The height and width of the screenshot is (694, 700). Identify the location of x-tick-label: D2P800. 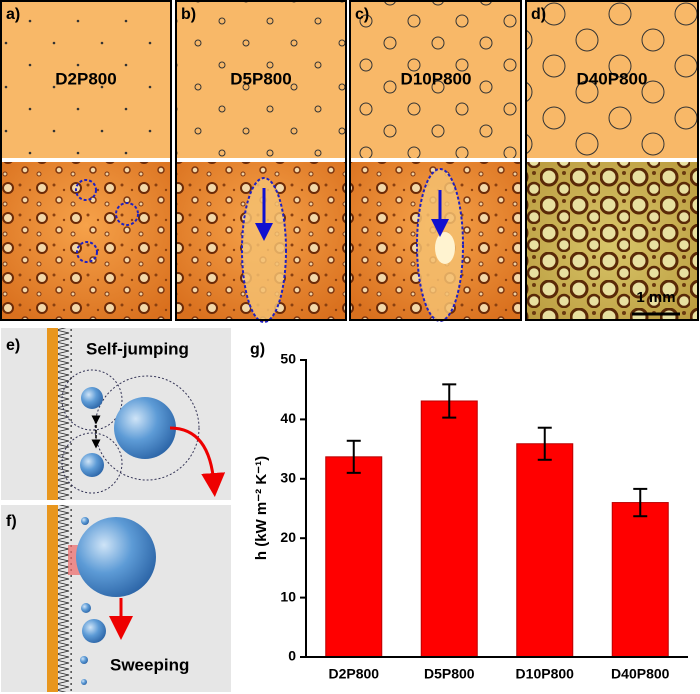
(353, 674).